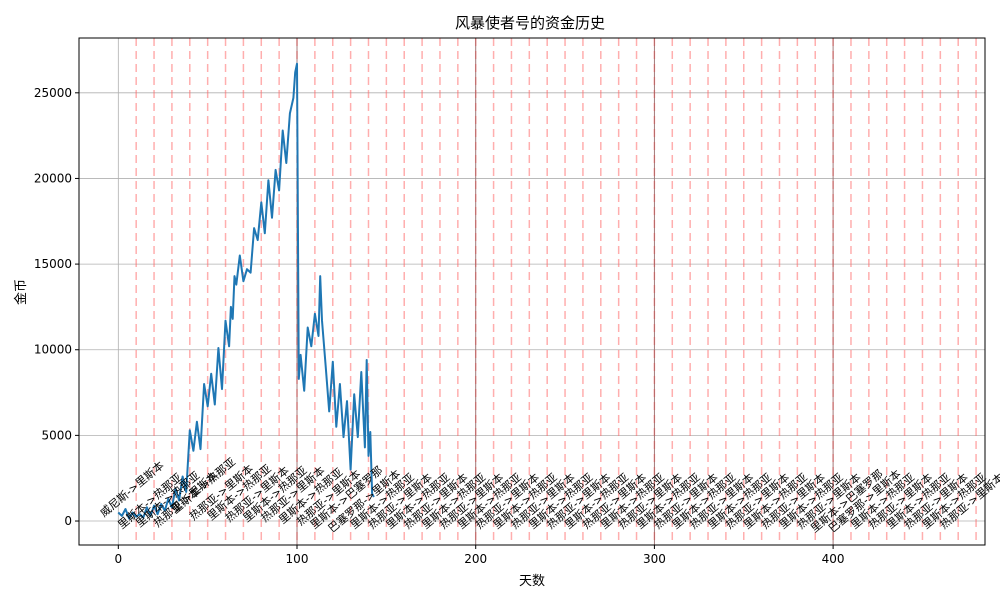  I want to click on chart-title: 风暴使者号的资金历史, so click(530, 23).